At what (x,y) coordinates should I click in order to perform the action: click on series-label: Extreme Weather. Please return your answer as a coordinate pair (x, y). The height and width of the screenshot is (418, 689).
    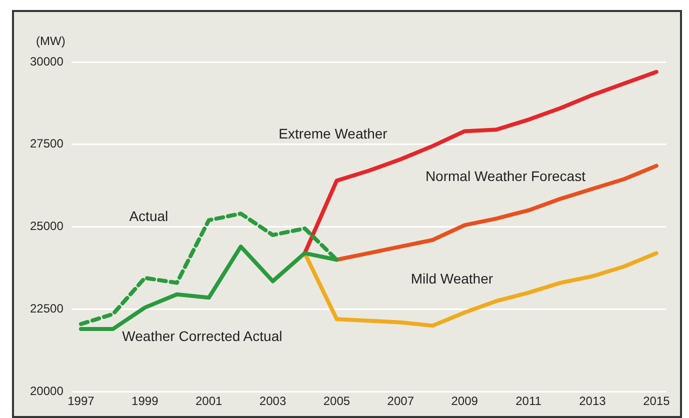
    Looking at the image, I should click on (333, 133).